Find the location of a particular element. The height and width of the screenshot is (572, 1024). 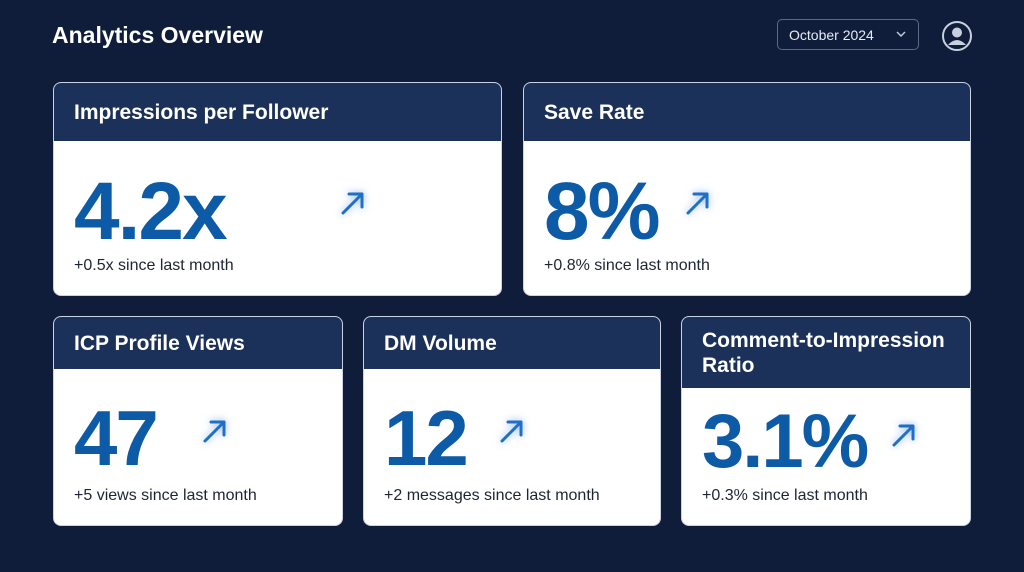

date-selector-label: October 2024 is located at coordinates (831, 34).